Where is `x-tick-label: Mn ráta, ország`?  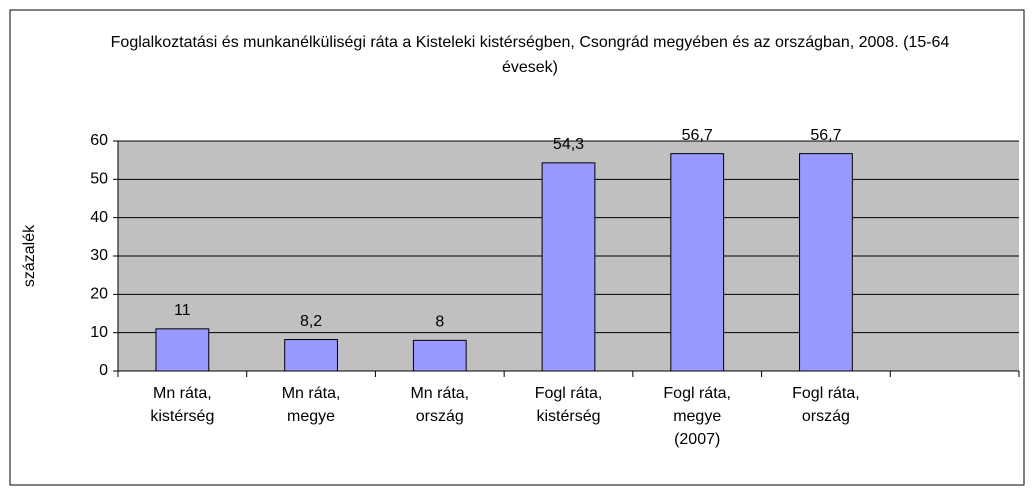
x-tick-label: Mn ráta, ország is located at coordinates (440, 405).